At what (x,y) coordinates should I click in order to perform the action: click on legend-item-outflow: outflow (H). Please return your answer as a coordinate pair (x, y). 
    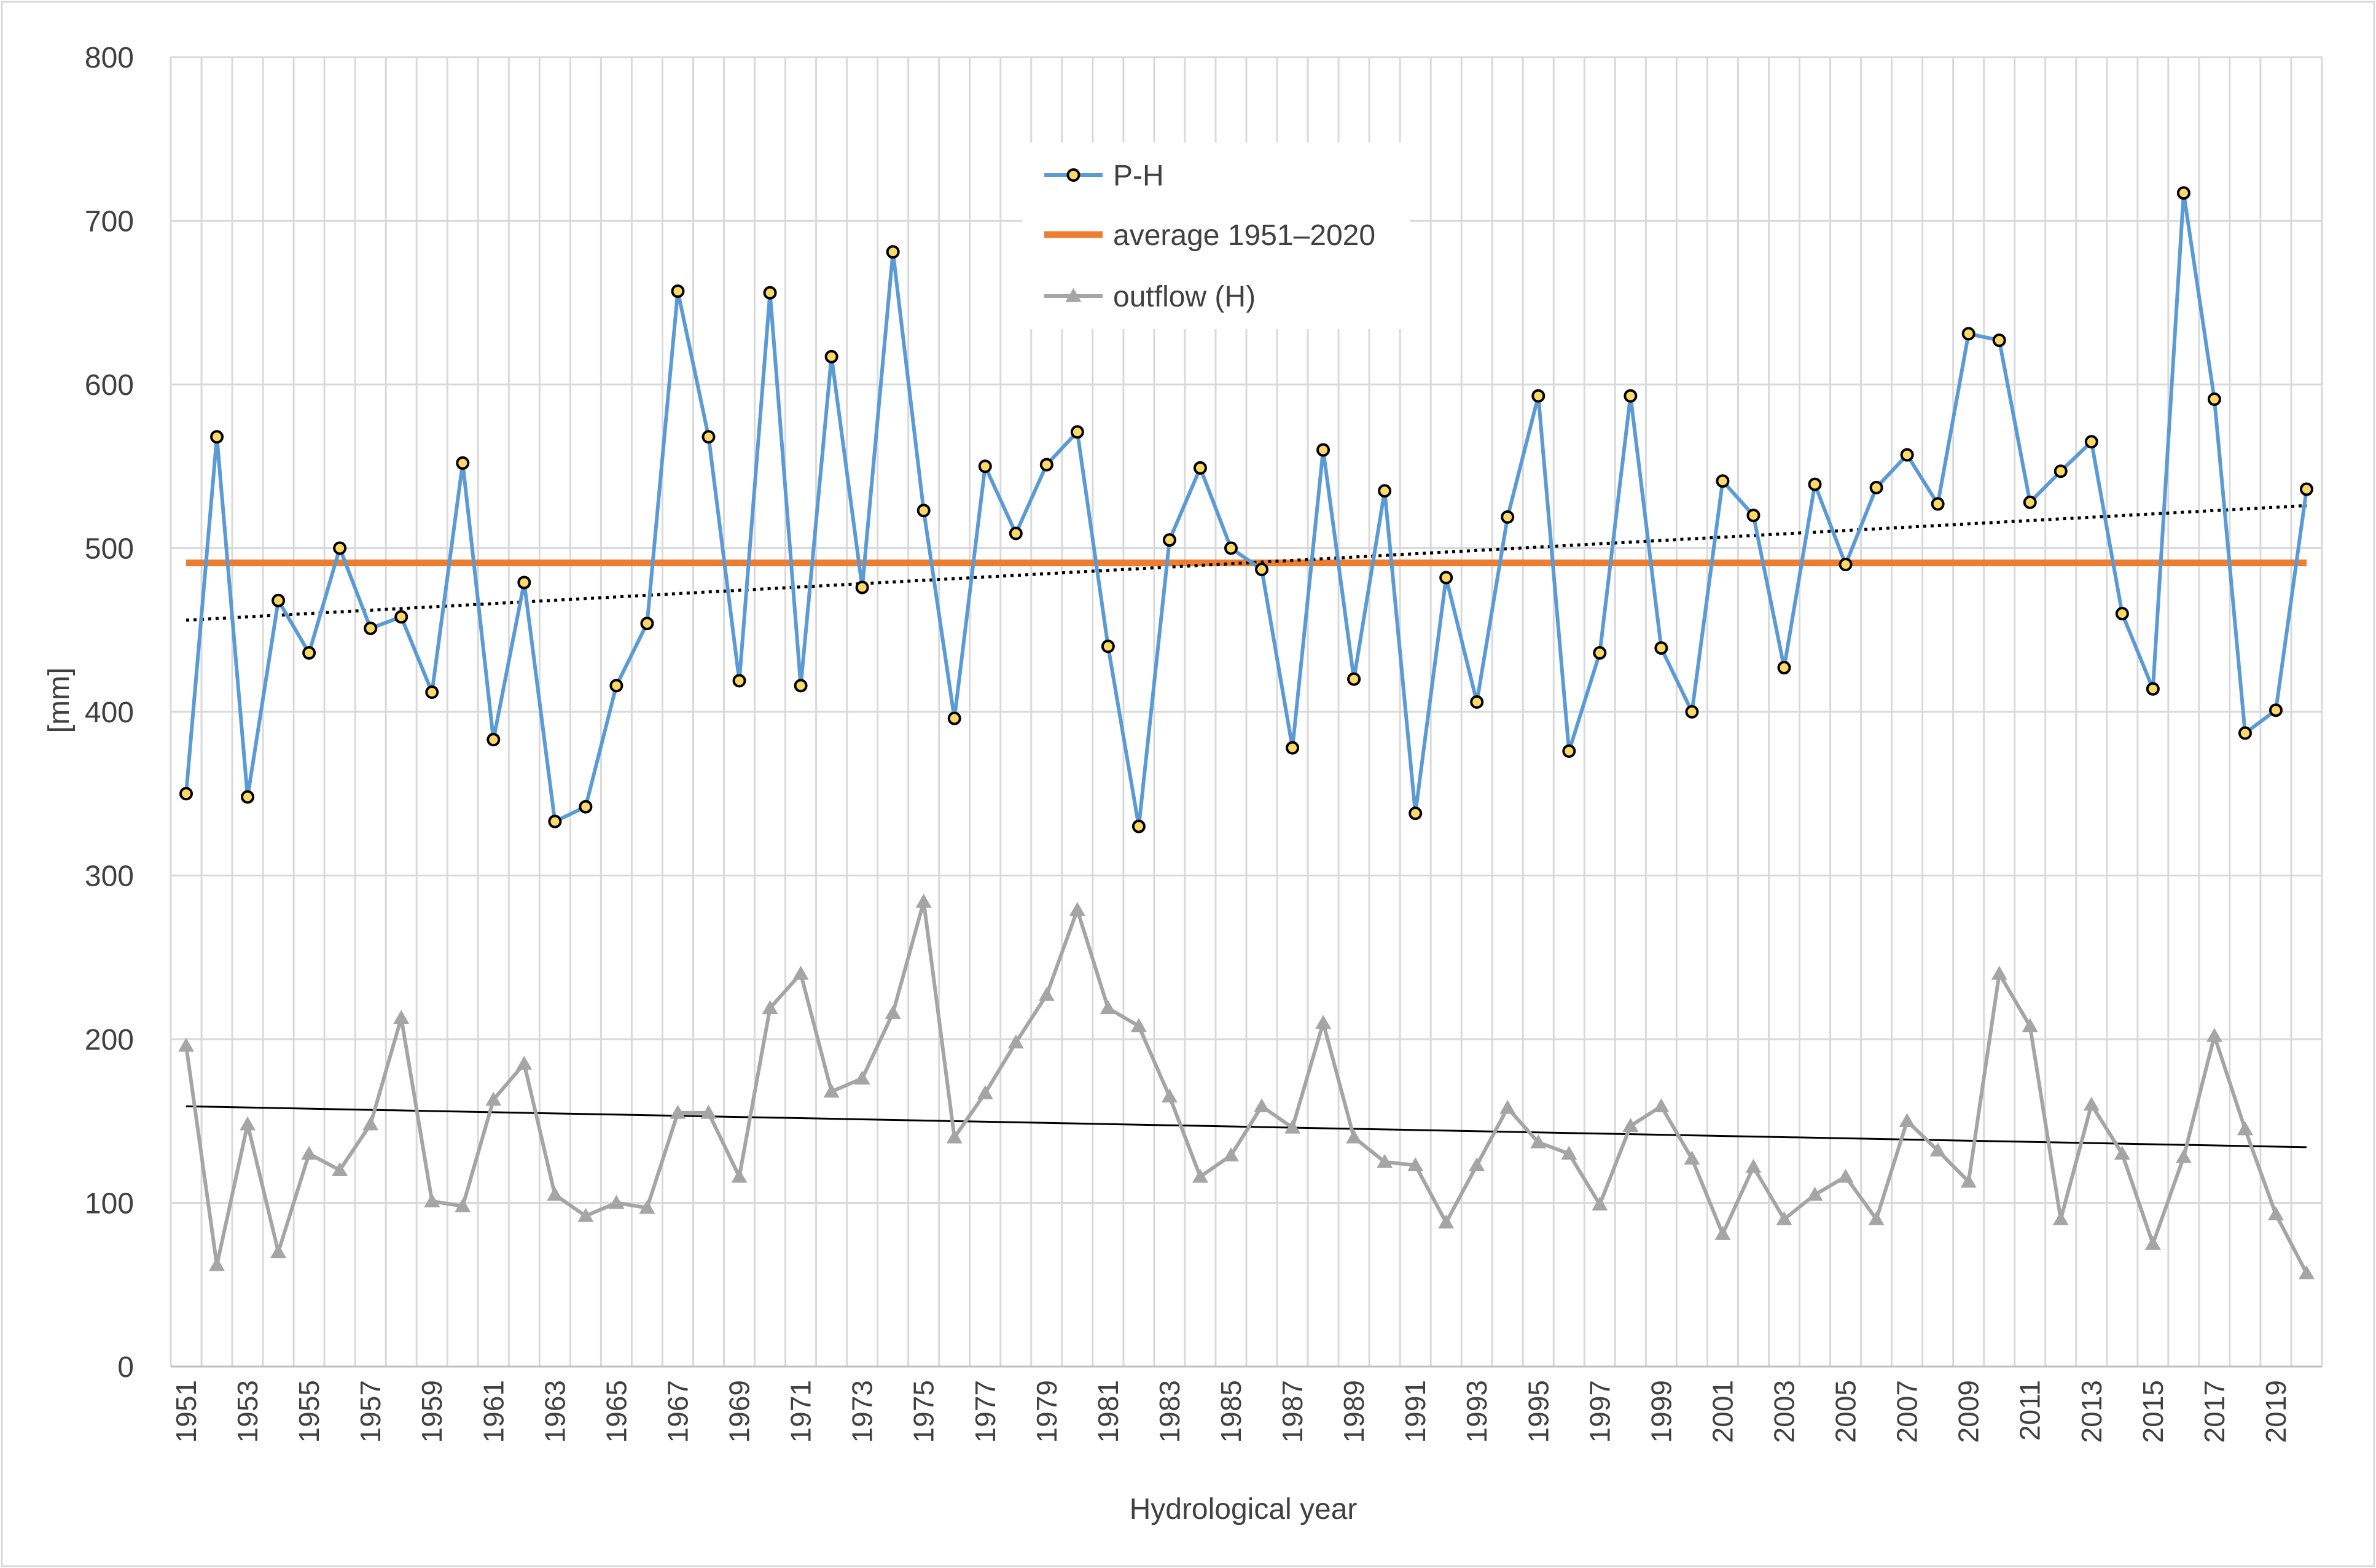
    Looking at the image, I should click on (1150, 297).